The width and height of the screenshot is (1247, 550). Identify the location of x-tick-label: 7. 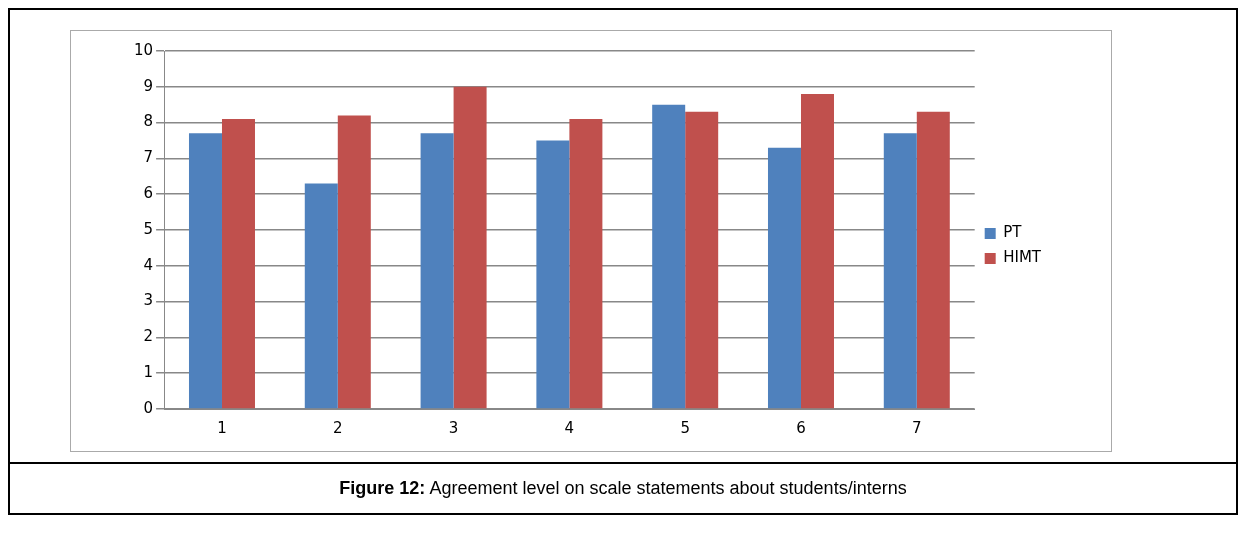
(917, 427).